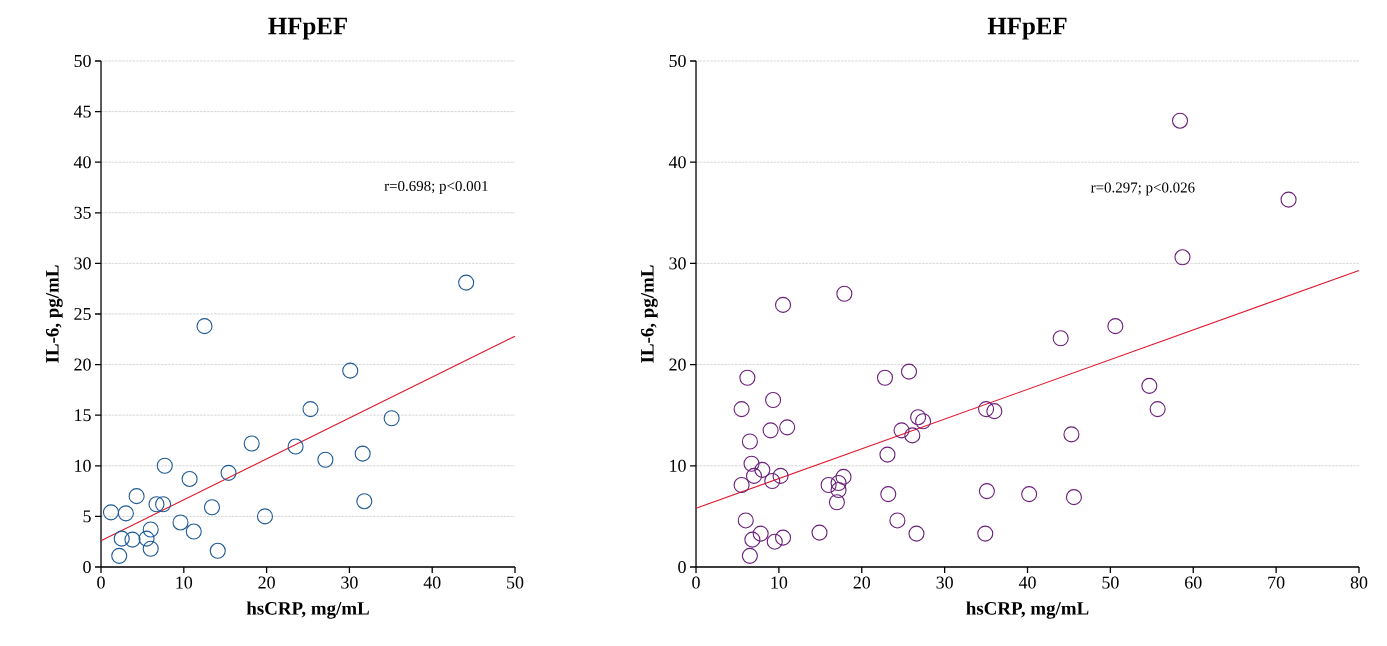 This screenshot has height=646, width=1387. I want to click on y-tick-label: 15, so click(83, 415).